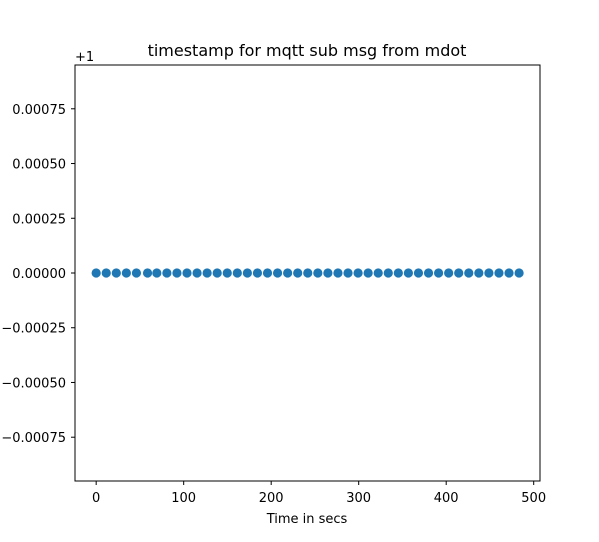 The width and height of the screenshot is (599, 542). Describe the element at coordinates (358, 498) in the screenshot. I see `x-tick-label: 300` at that location.